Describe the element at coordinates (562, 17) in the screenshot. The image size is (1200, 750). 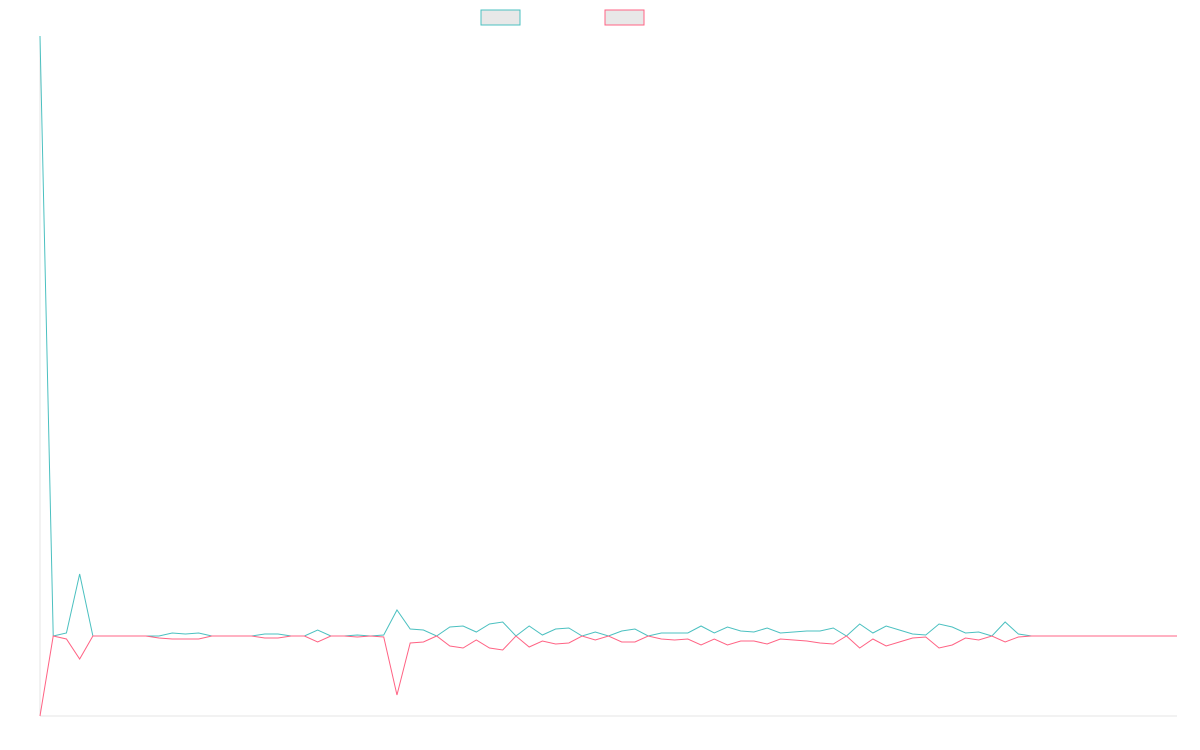
I see `legend` at that location.